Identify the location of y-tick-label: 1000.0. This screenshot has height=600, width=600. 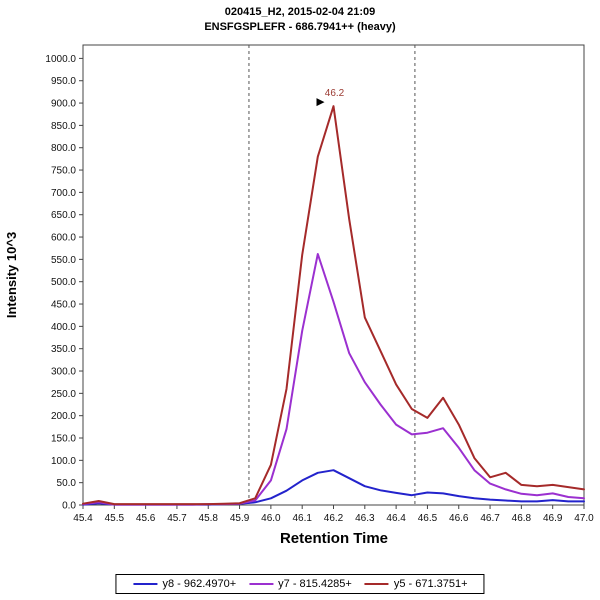
(60, 59).